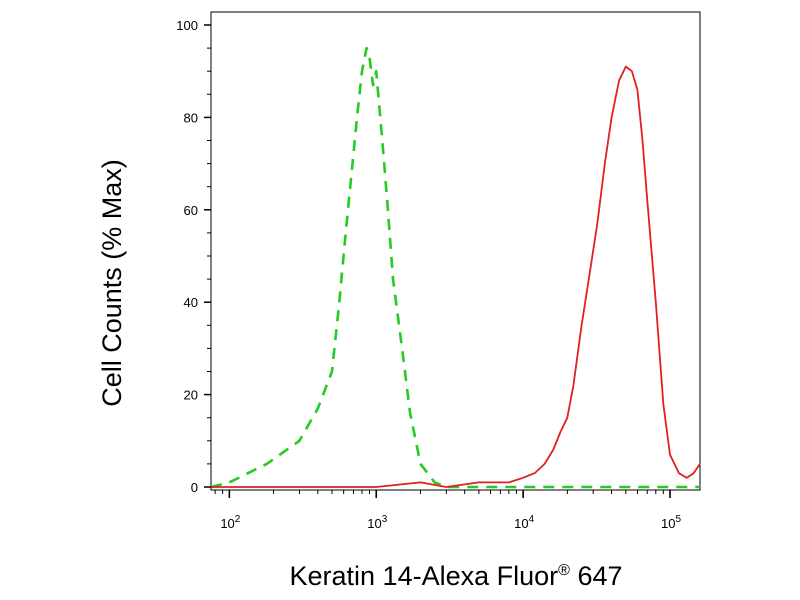 Image resolution: width=800 pixels, height=600 pixels. Describe the element at coordinates (230, 522) in the screenshot. I see `x-tick-label: 10²` at that location.